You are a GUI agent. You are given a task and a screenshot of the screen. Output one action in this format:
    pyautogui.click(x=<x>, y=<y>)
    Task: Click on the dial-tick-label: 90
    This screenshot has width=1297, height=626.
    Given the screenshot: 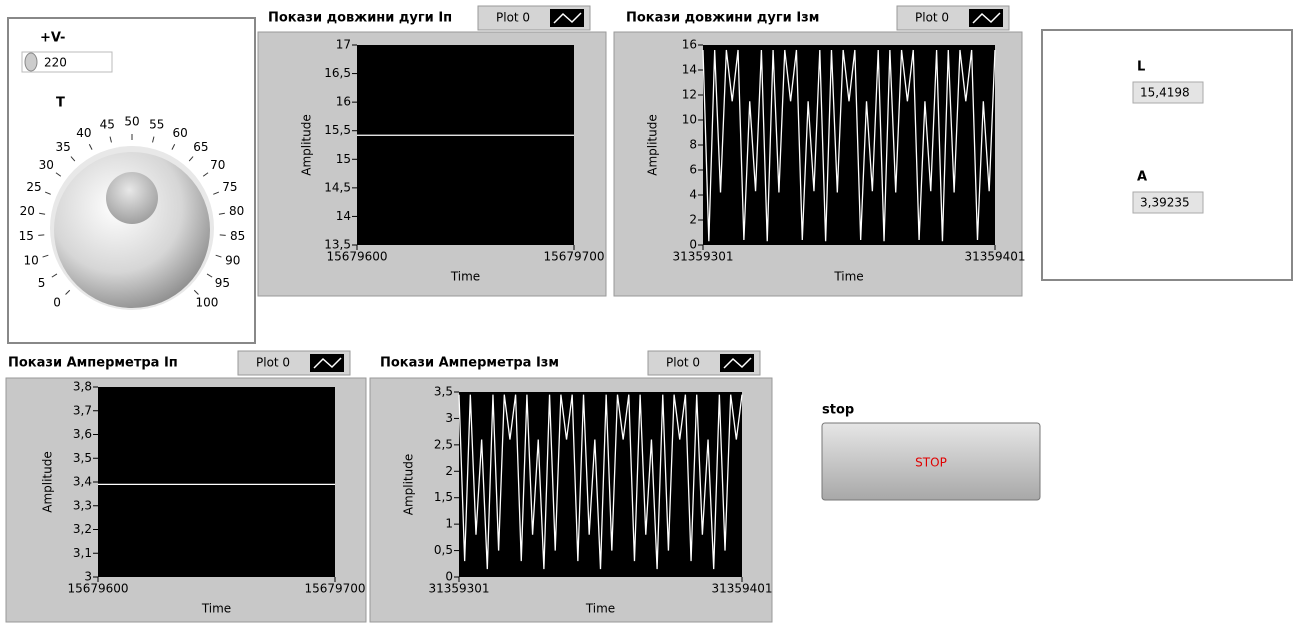 What is the action you would take?
    pyautogui.click(x=232, y=260)
    